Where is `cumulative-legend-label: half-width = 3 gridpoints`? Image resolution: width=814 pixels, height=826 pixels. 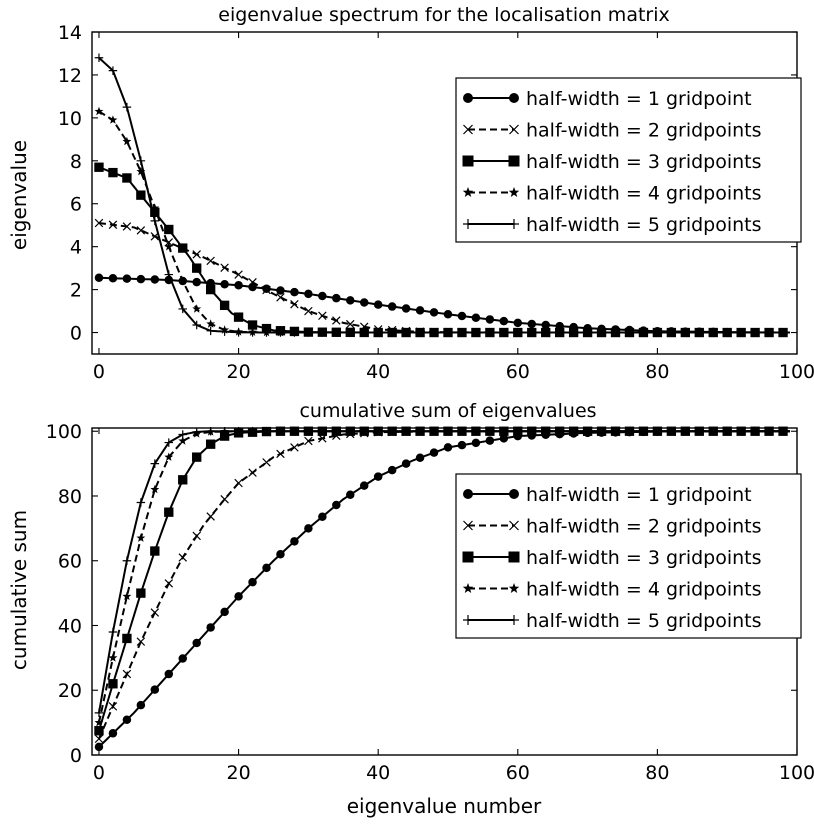
cumulative-legend-label: half-width = 3 gridpoints is located at coordinates (644, 558).